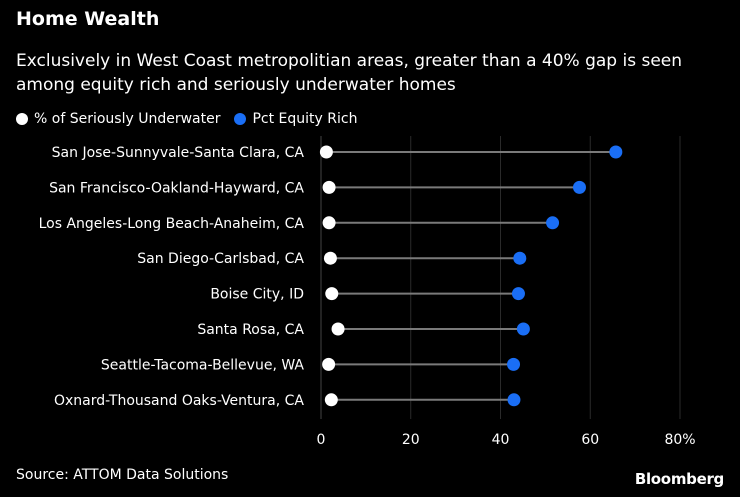  Describe the element at coordinates (240, 119) in the screenshot. I see `legend-swatch-equity-rich` at that location.